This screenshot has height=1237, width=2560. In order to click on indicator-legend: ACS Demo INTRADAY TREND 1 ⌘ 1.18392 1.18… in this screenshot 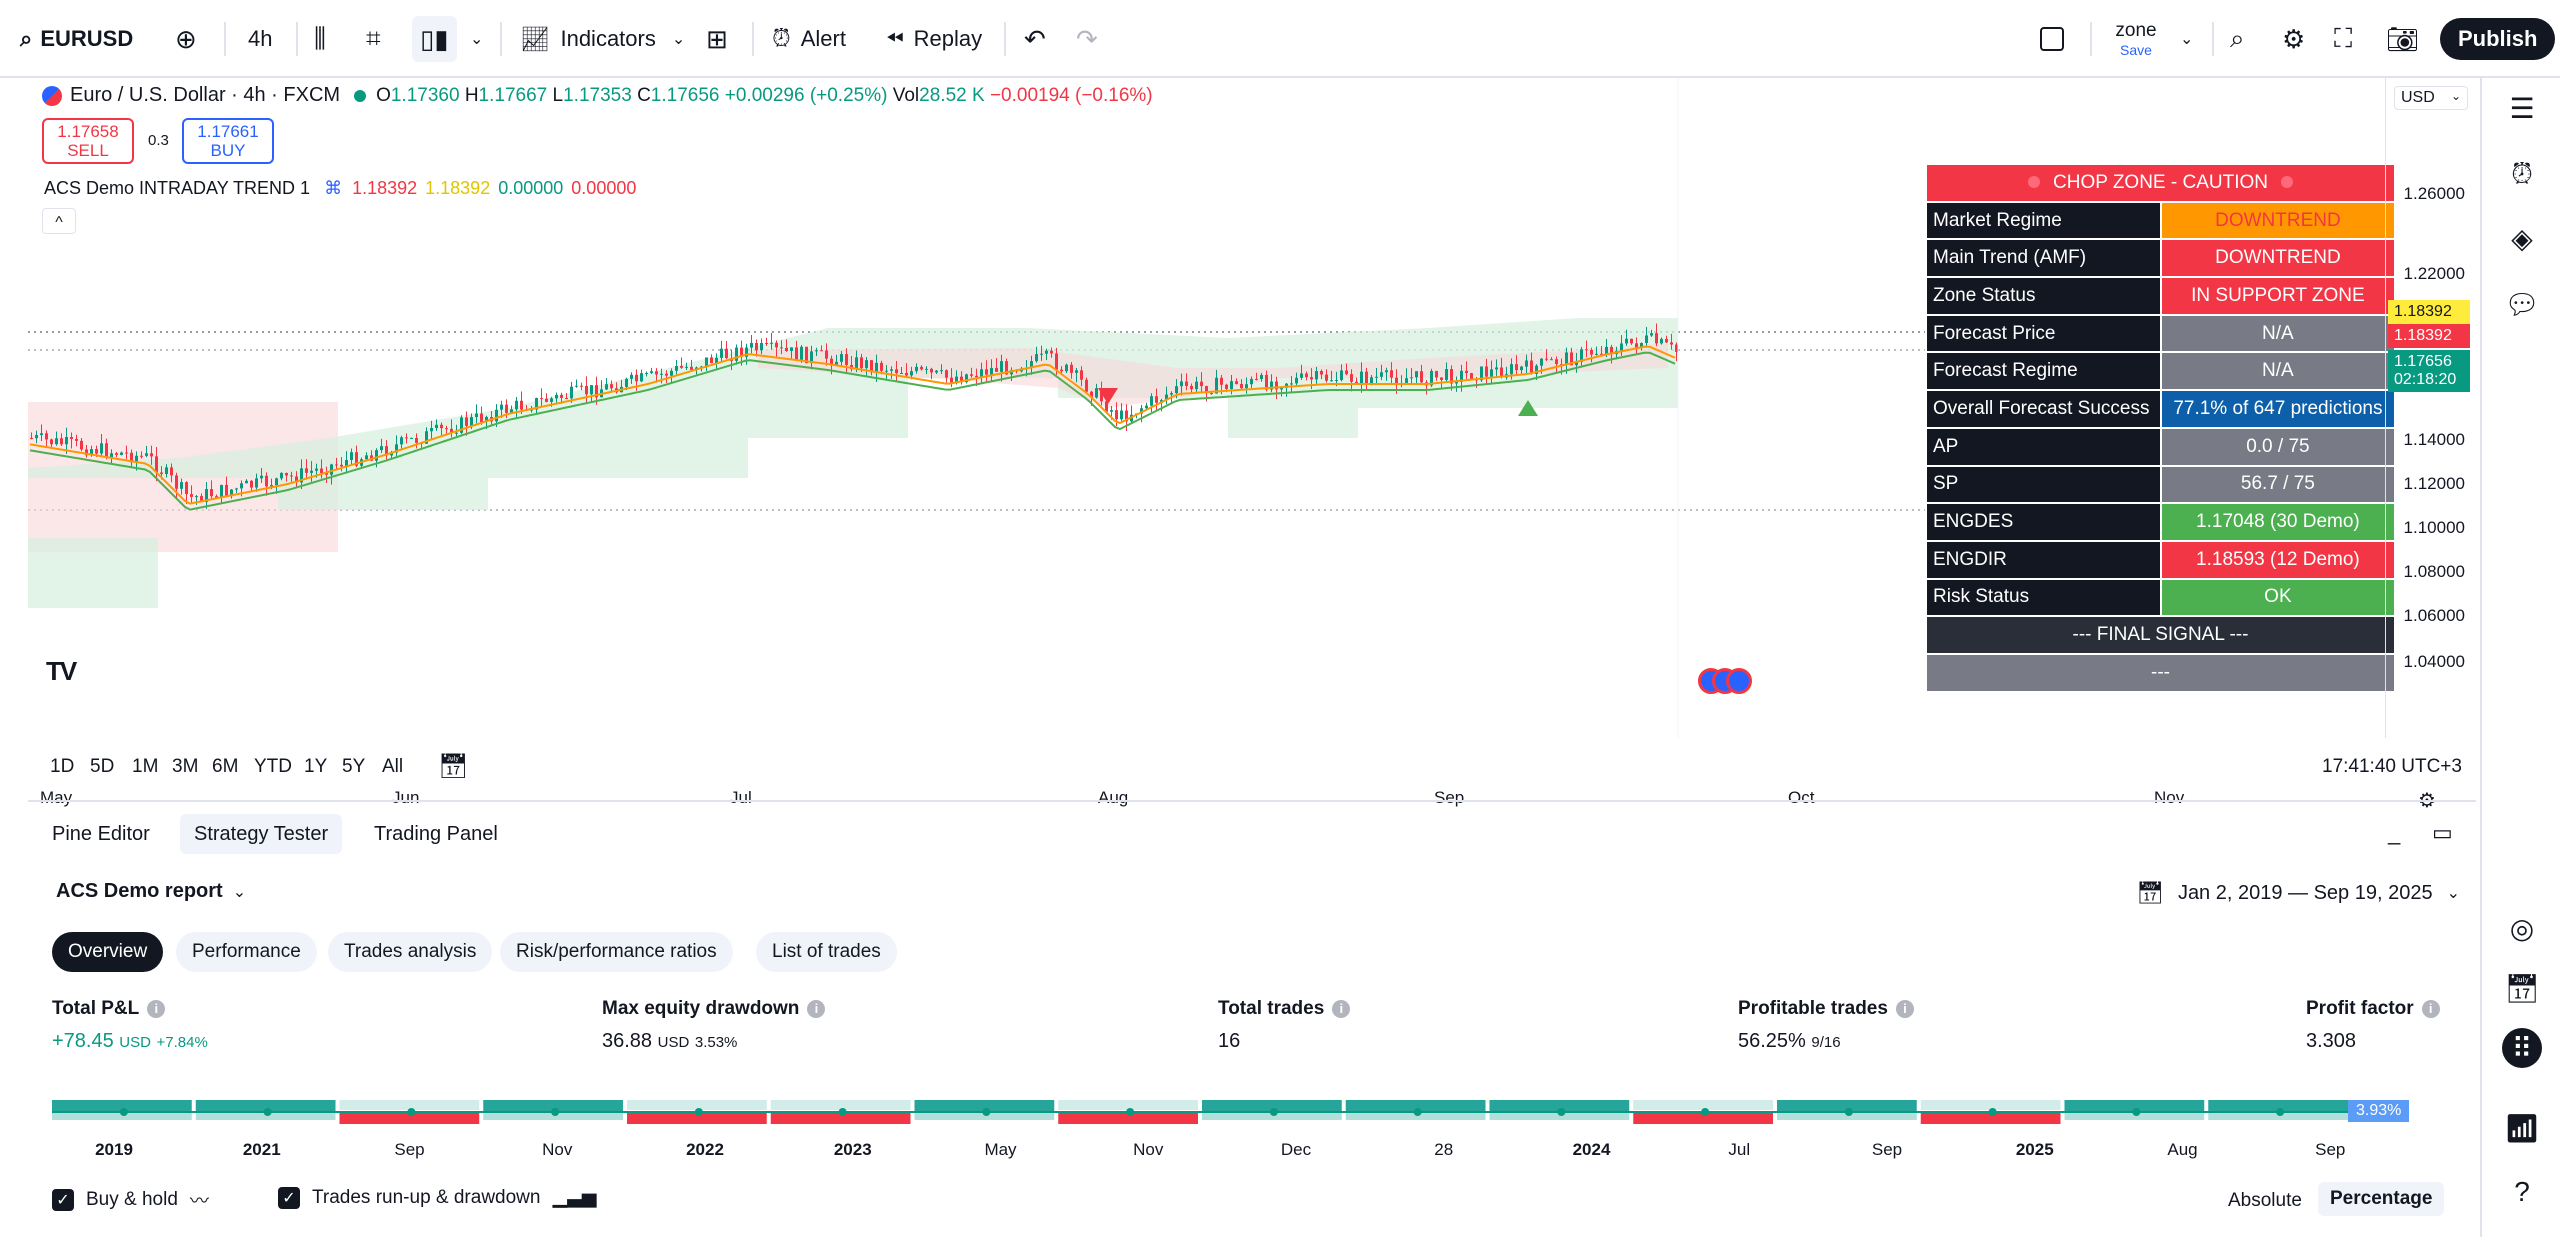, I will do `click(340, 188)`.